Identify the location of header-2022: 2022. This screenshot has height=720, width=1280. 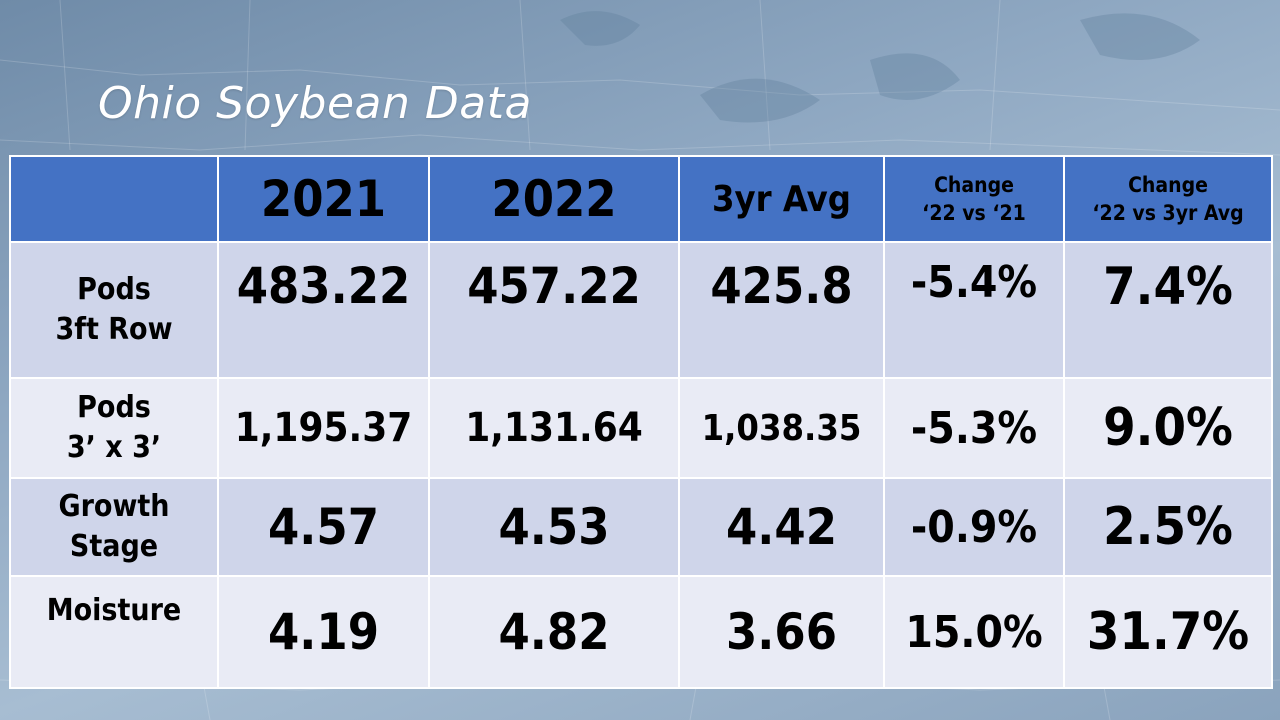
(554, 199).